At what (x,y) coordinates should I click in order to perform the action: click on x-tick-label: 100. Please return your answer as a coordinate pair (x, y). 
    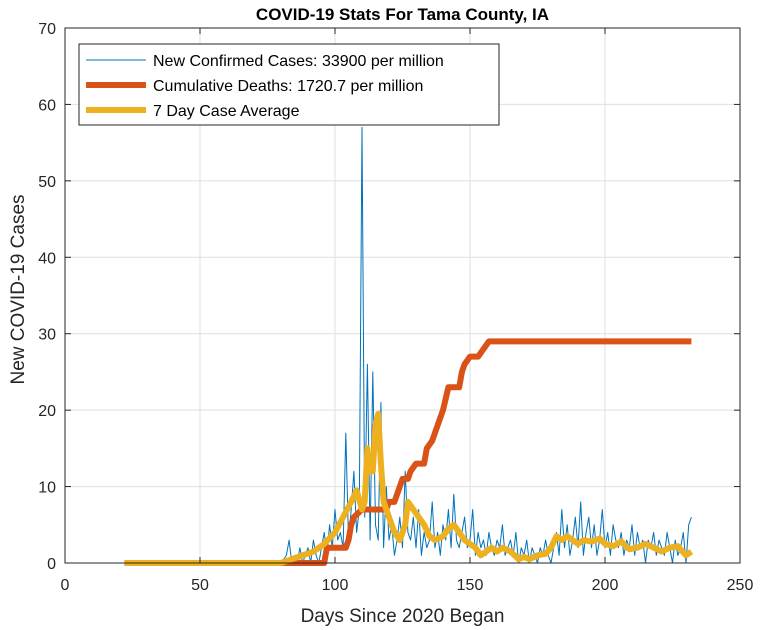
    Looking at the image, I should click on (335, 585).